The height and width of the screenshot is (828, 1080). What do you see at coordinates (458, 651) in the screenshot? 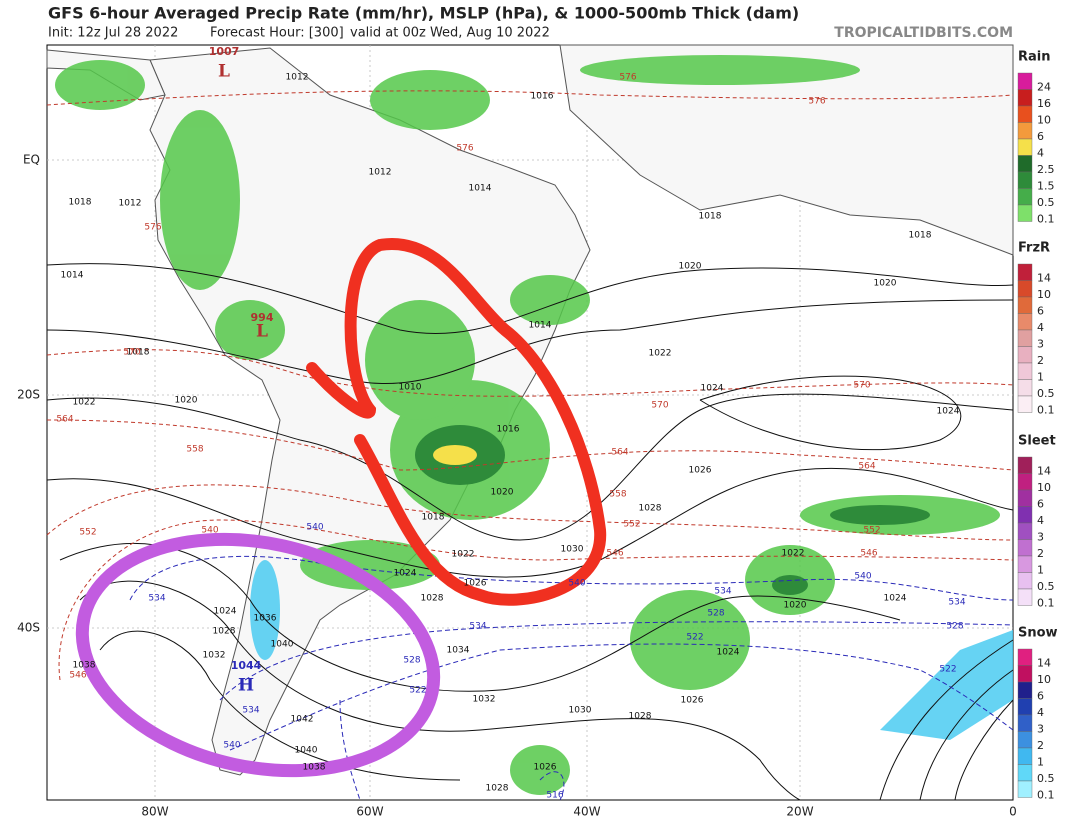
I see `isobar-label: 1034` at bounding box center [458, 651].